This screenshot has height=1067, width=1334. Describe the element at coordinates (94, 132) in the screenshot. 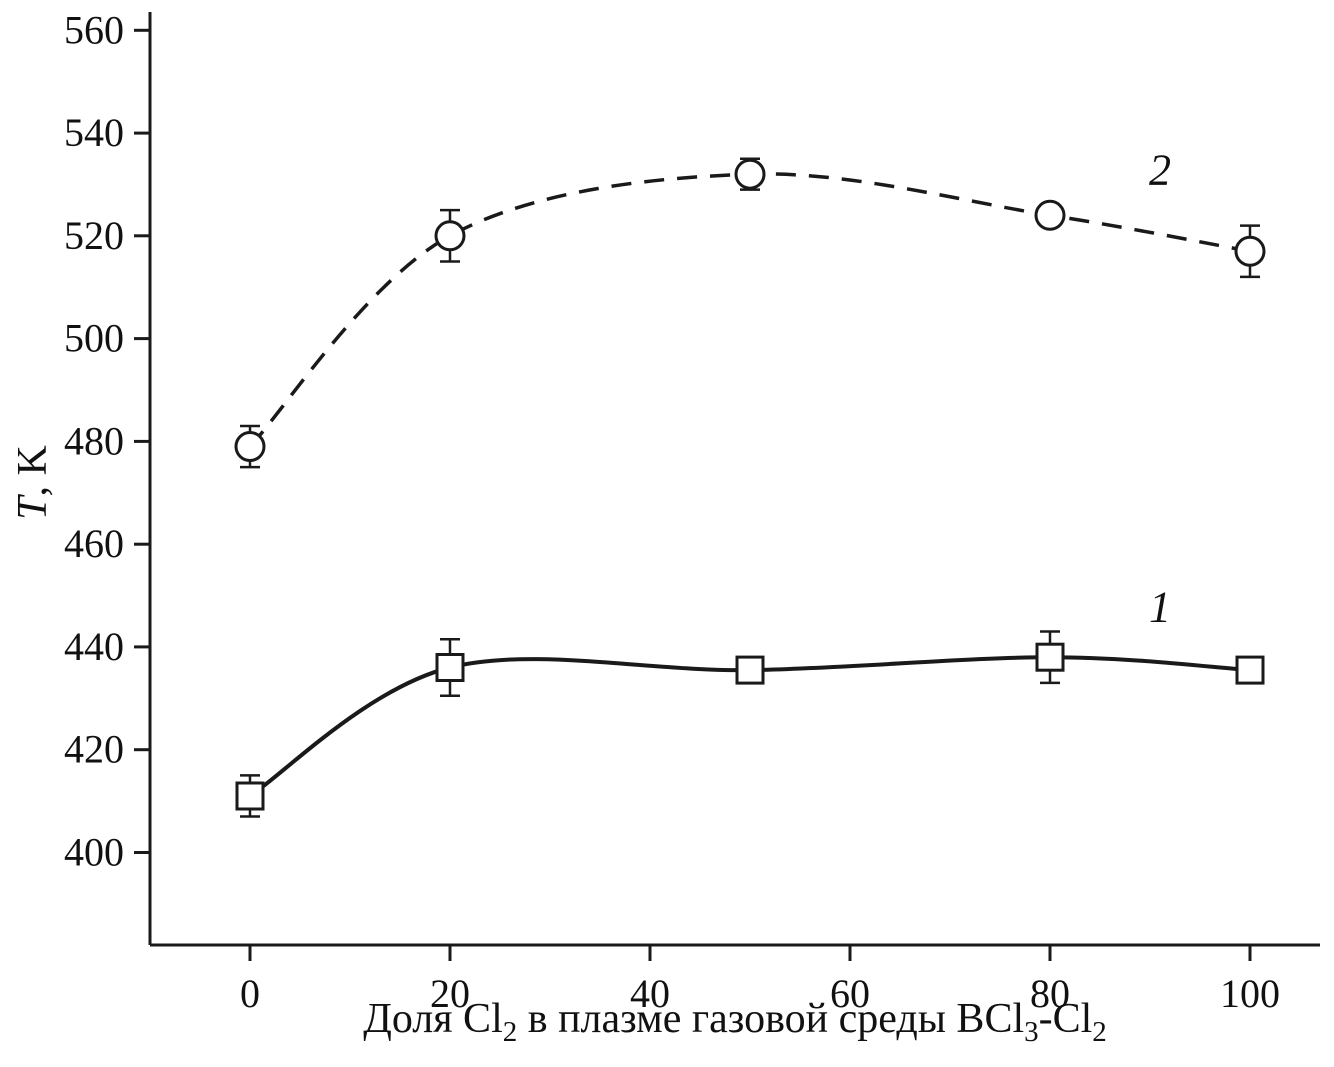

I see `y-tick-label: 540` at that location.